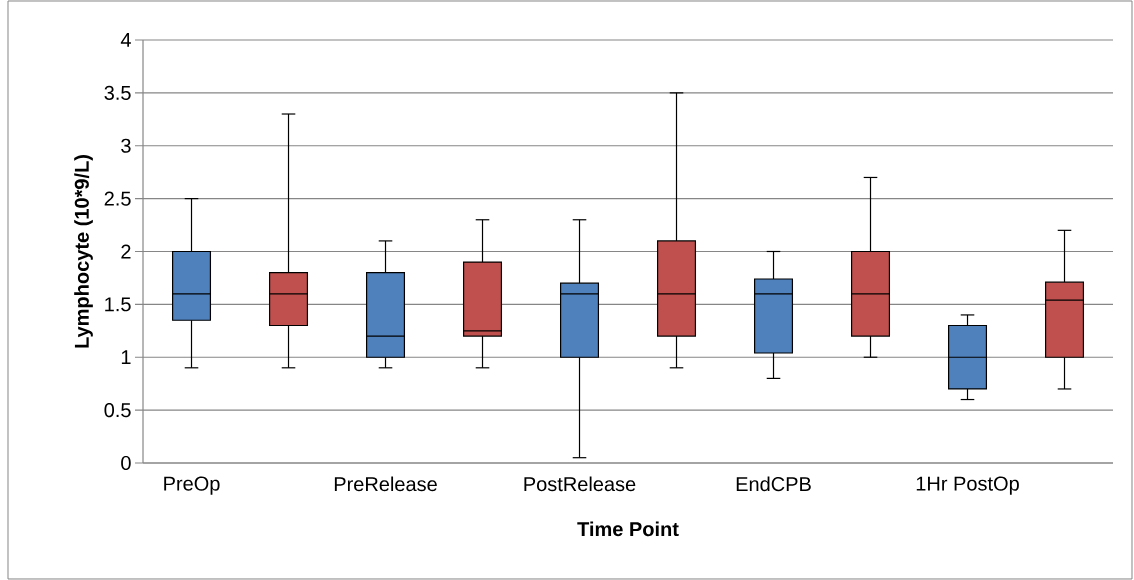  What do you see at coordinates (967, 485) in the screenshot?
I see `x-tick-label: 1Hr PostOp` at bounding box center [967, 485].